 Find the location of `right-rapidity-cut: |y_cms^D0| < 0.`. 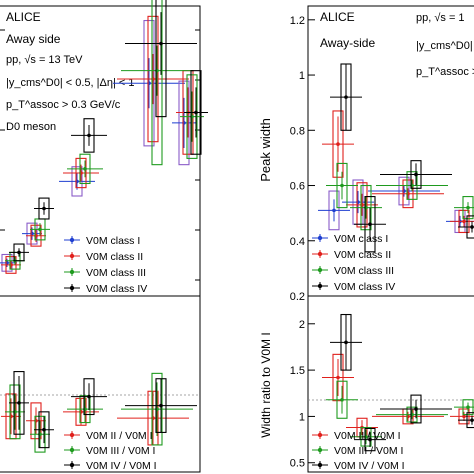

right-rapidity-cut: |y_cms^D0| < 0. is located at coordinates (445, 46).